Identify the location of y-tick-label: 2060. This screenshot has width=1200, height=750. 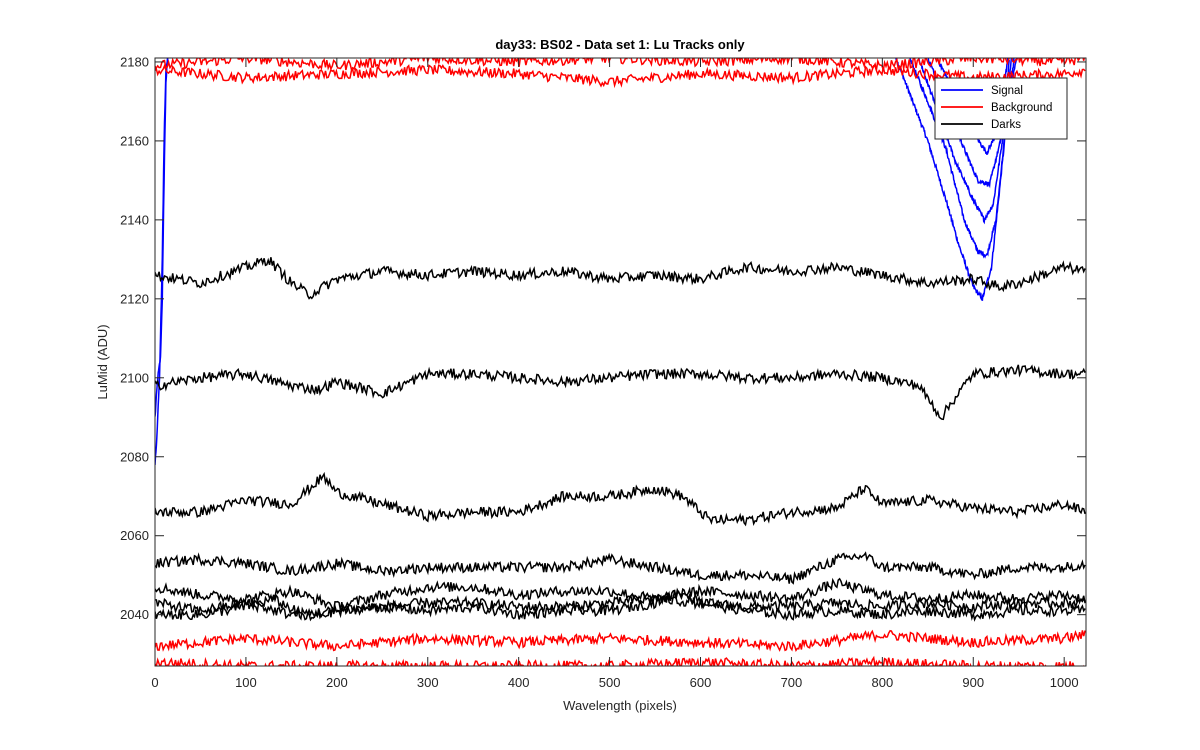
(134, 535).